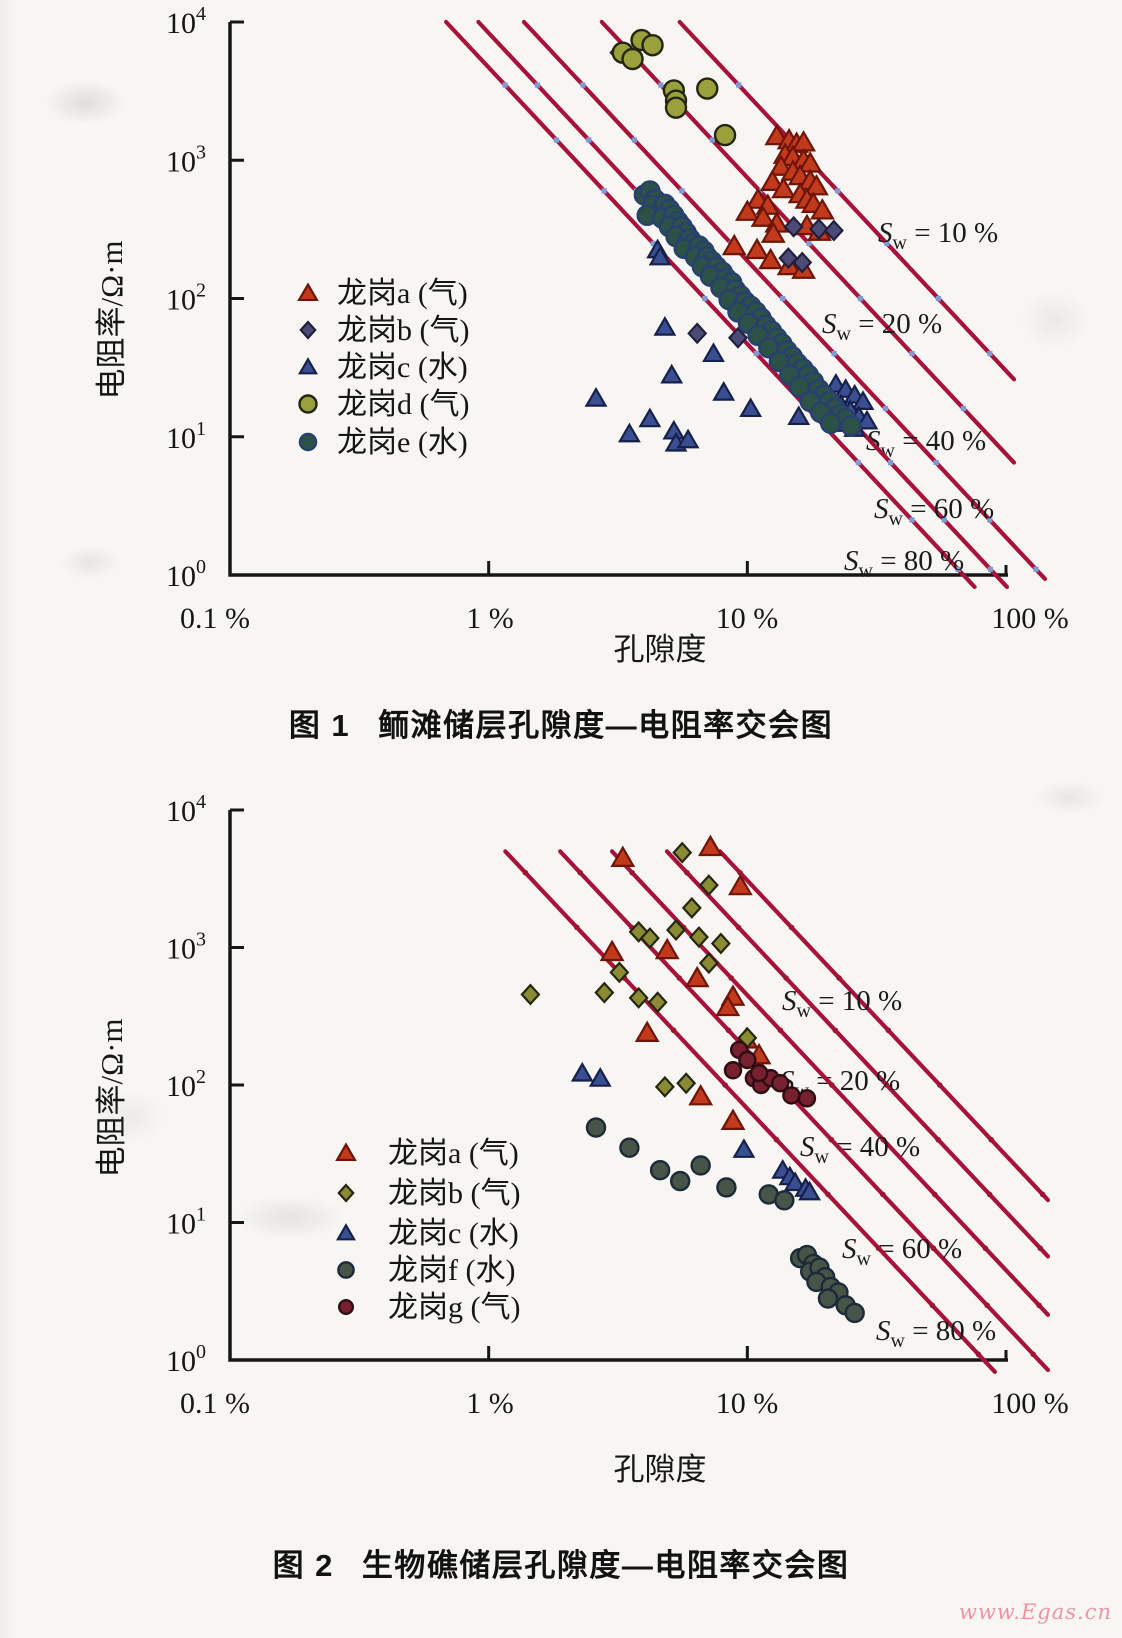 This screenshot has width=1122, height=1638. I want to click on x-axis-tick-label: 0.1 %, so click(215, 618).